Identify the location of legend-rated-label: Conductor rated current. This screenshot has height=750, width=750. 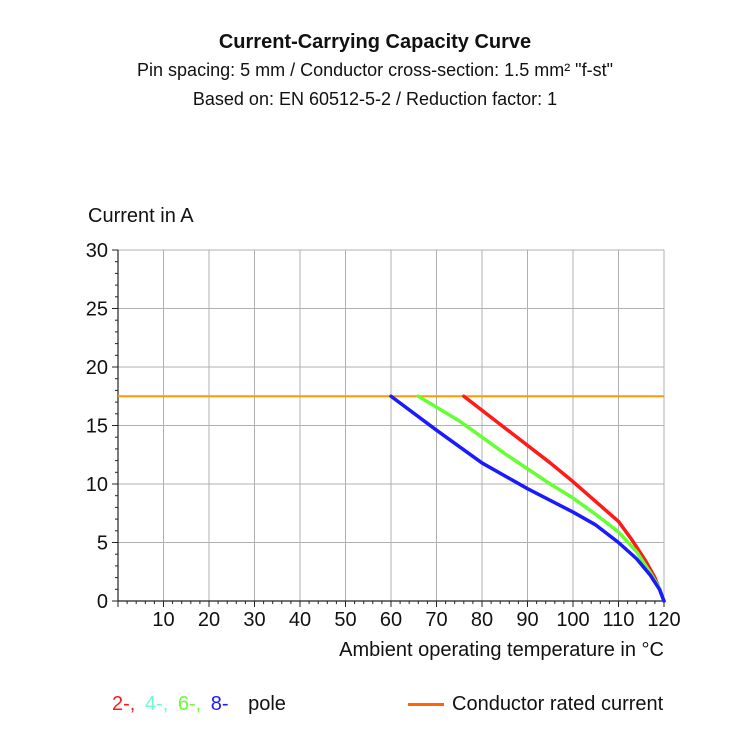
(558, 704).